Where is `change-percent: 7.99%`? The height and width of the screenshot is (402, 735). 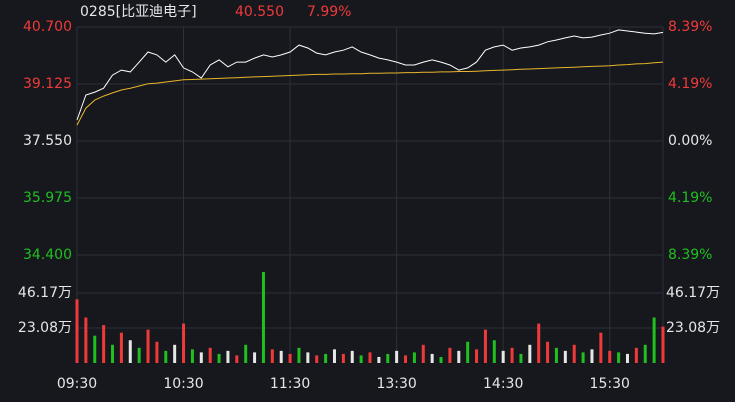 change-percent: 7.99% is located at coordinates (329, 12).